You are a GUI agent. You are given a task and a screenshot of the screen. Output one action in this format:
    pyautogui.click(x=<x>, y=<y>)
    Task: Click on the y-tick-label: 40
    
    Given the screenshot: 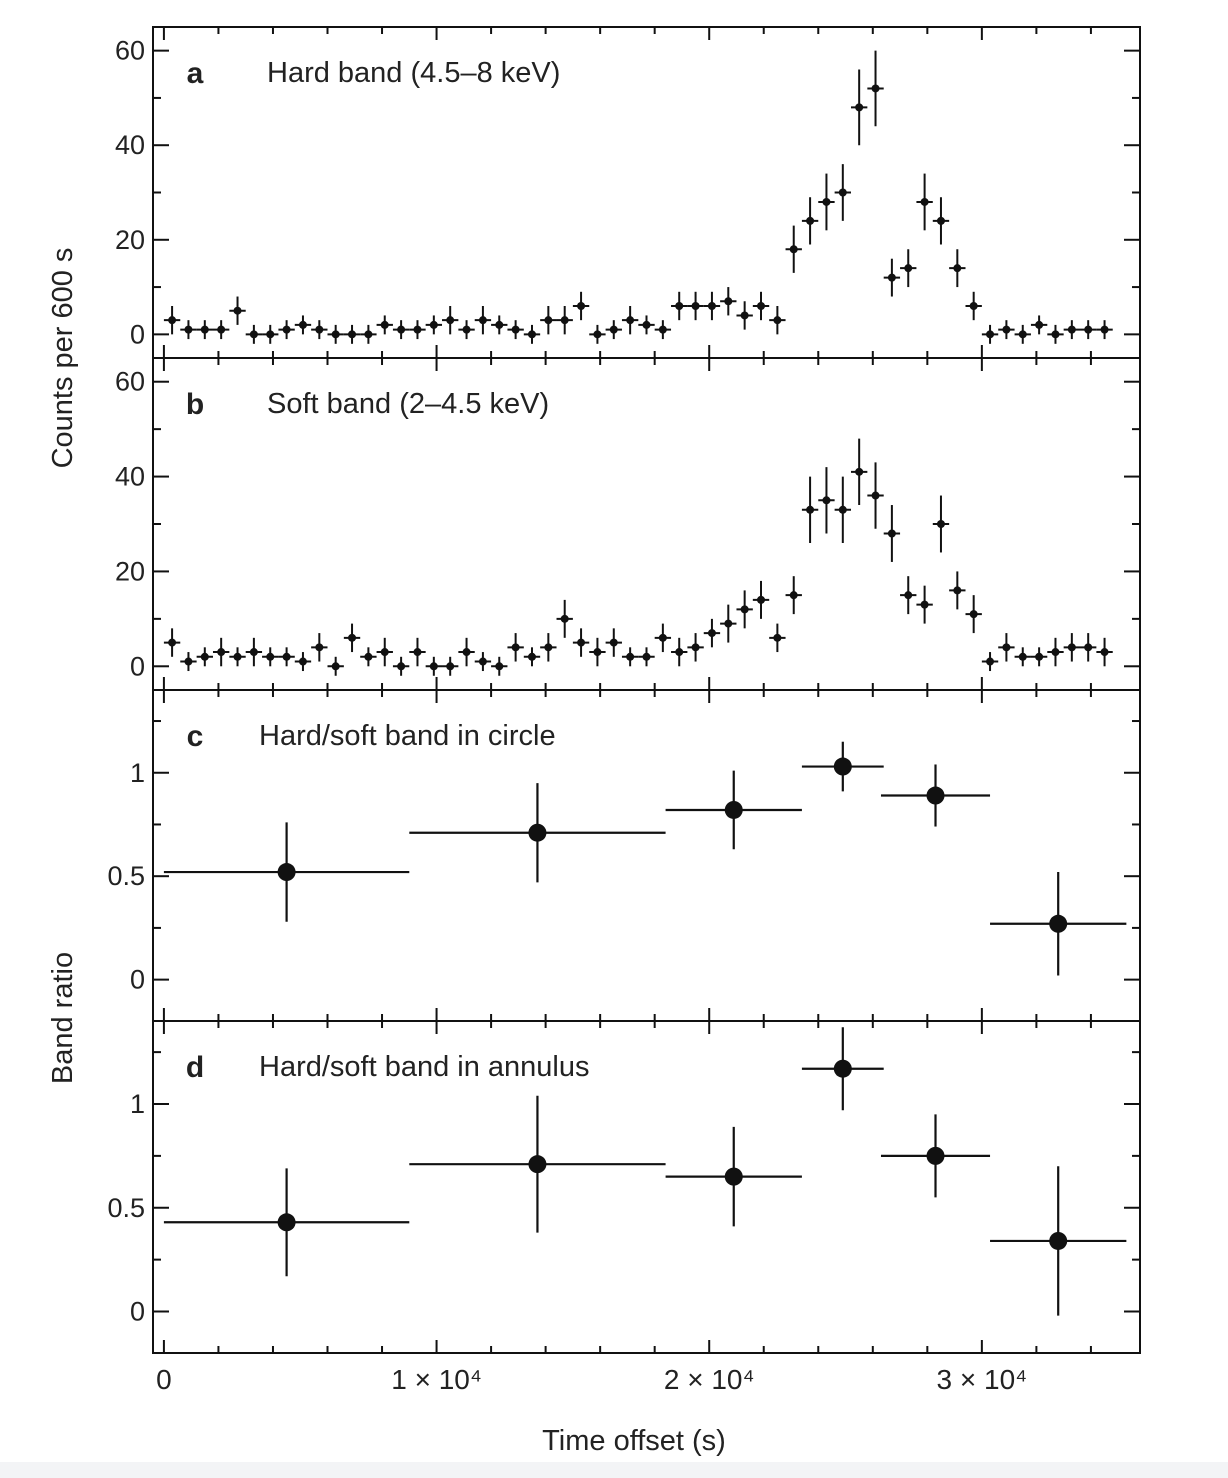 What is the action you would take?
    pyautogui.click(x=130, y=145)
    